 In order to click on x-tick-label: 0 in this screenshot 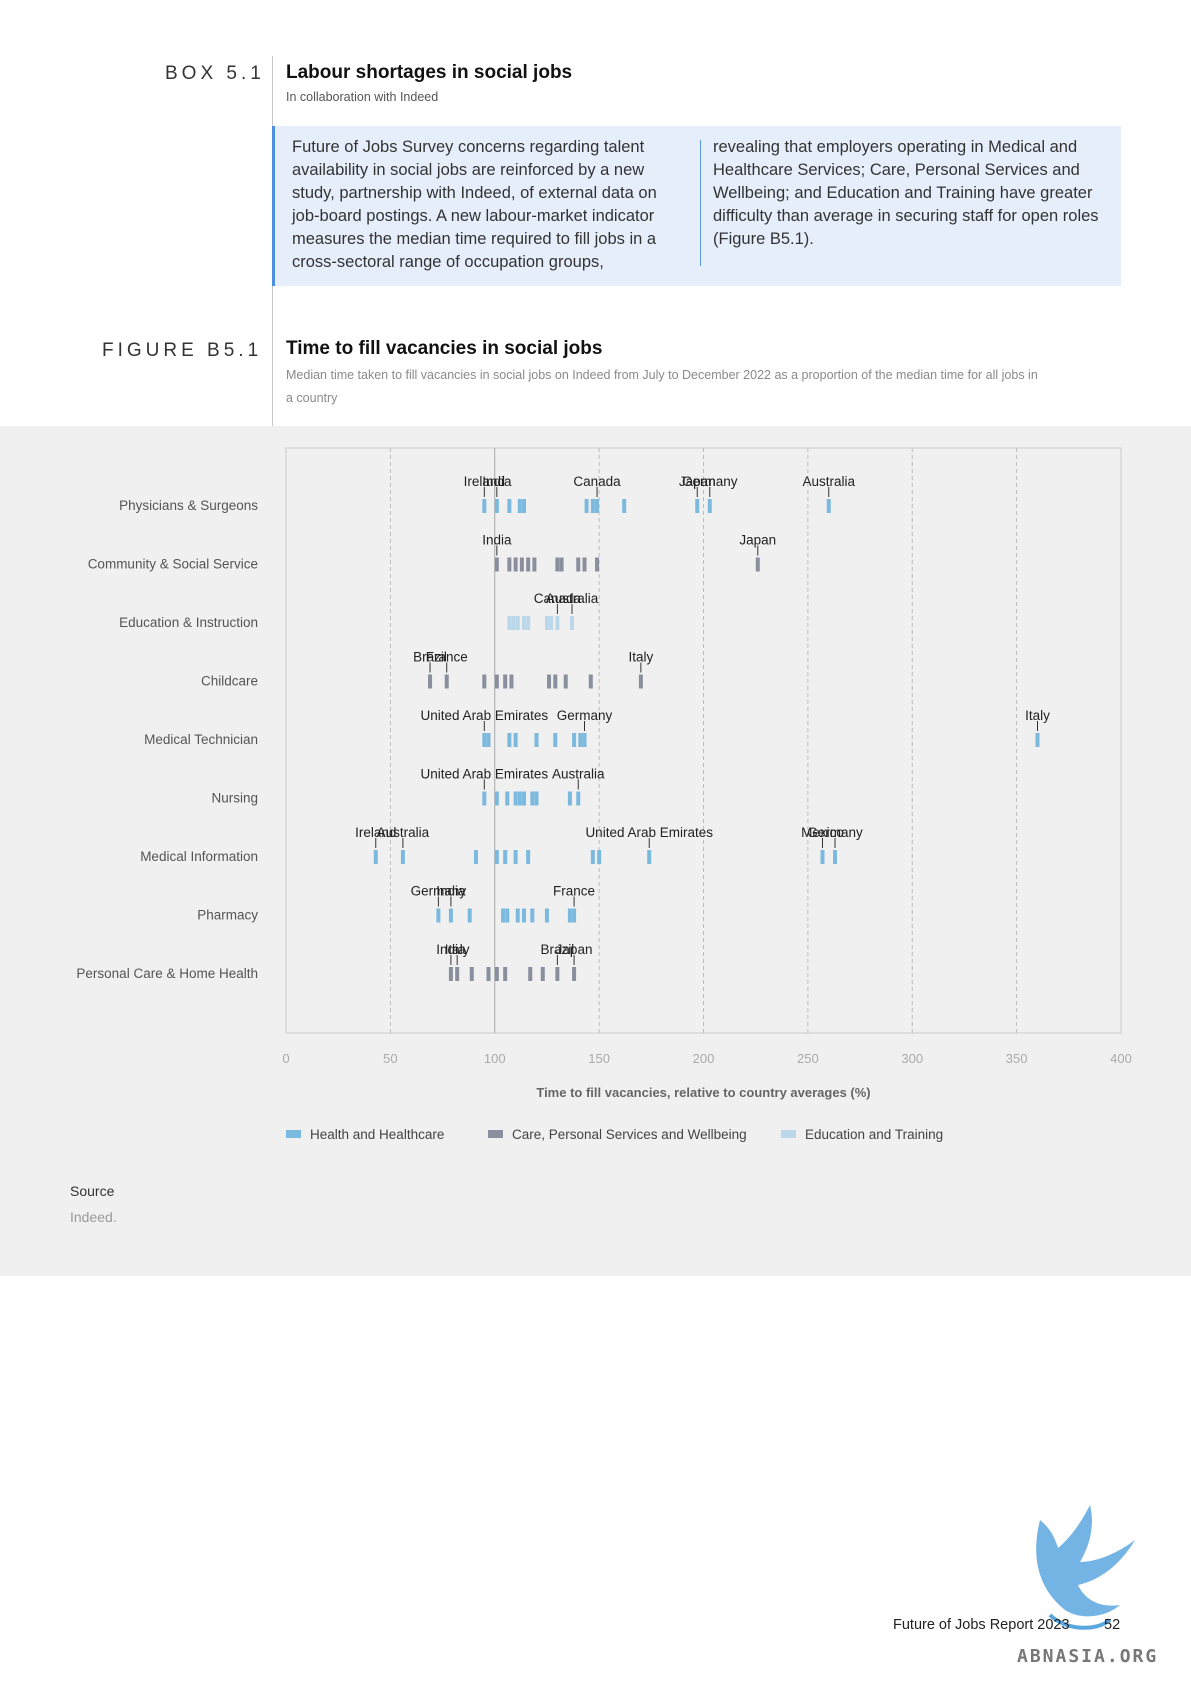, I will do `click(285, 1058)`.